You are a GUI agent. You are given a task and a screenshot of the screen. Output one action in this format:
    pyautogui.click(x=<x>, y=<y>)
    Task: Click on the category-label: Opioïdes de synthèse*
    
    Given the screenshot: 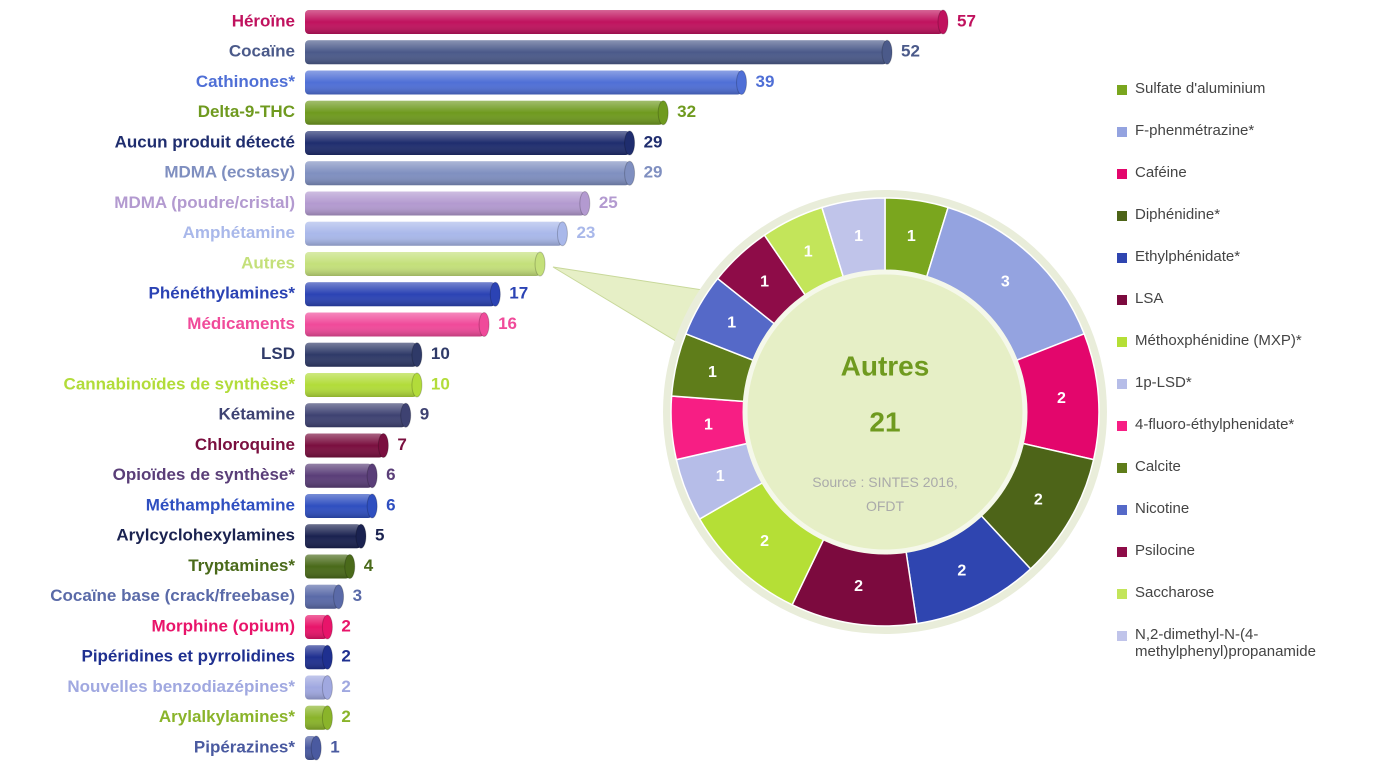 What is the action you would take?
    pyautogui.click(x=204, y=474)
    